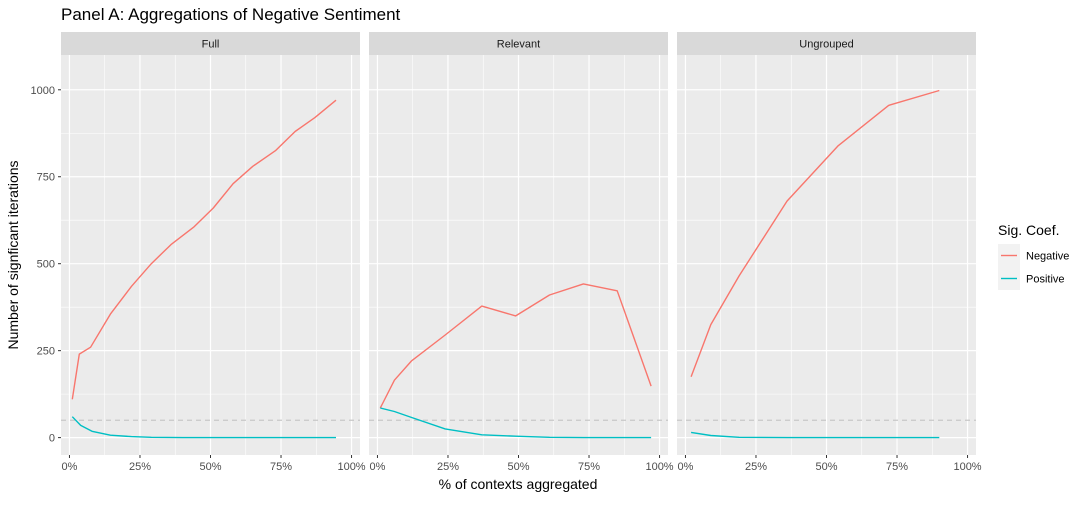  I want to click on facet-strip-label: Ungrouped, so click(826, 45).